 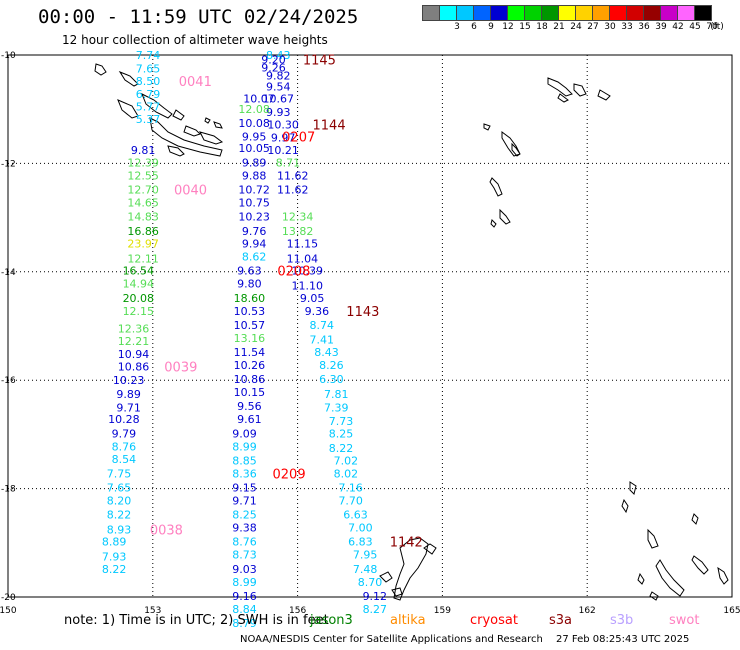 I want to click on wave-height-value: 7.39, so click(x=336, y=407).